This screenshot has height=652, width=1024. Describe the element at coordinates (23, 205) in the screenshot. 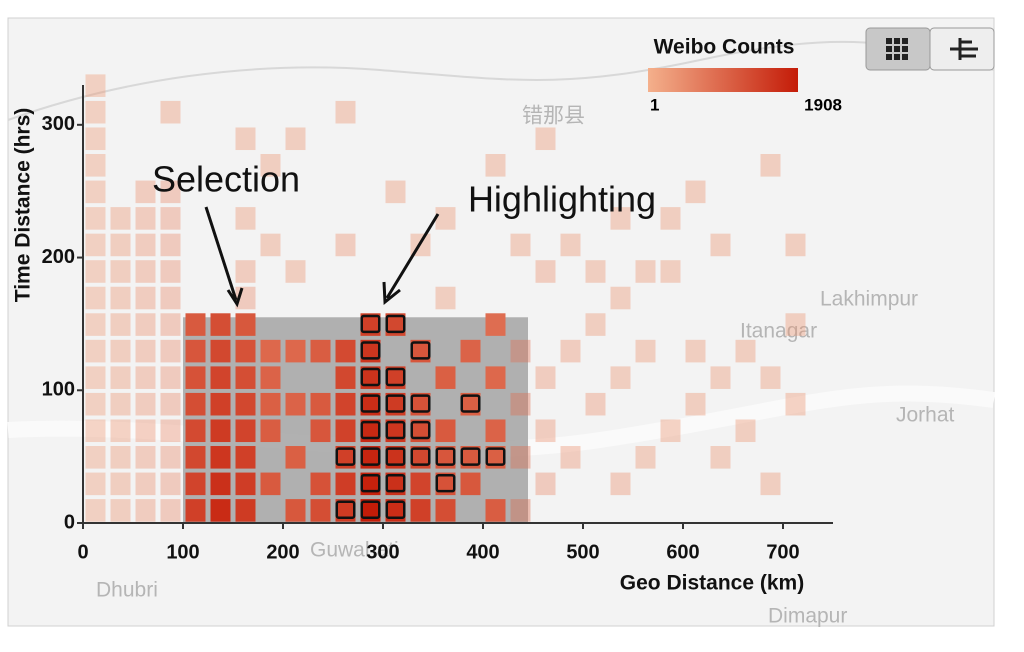

I see `y-axis-label: Time Distance (hrs)` at that location.